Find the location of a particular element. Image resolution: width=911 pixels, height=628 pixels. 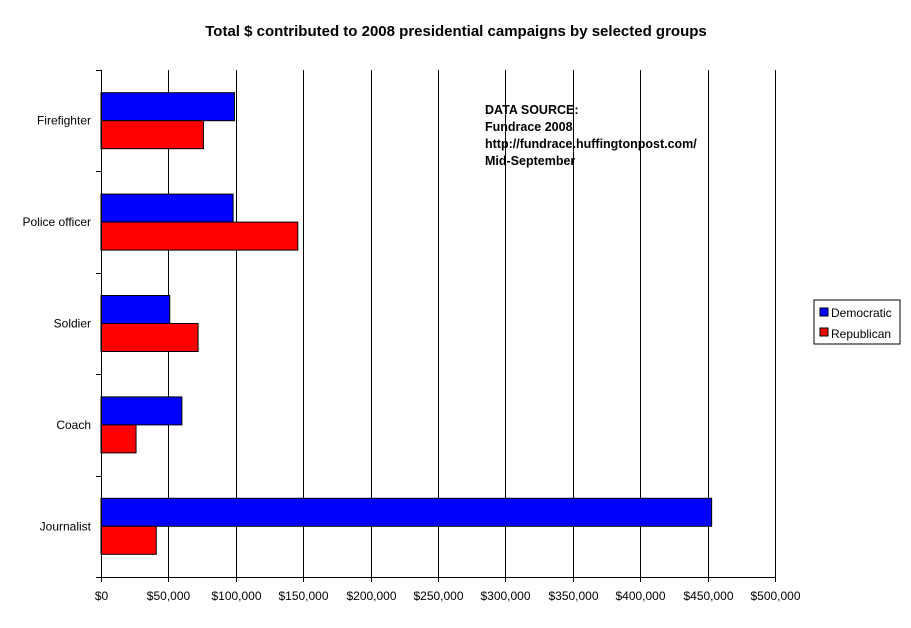

x-tick-label: $400,000 is located at coordinates (640, 596).